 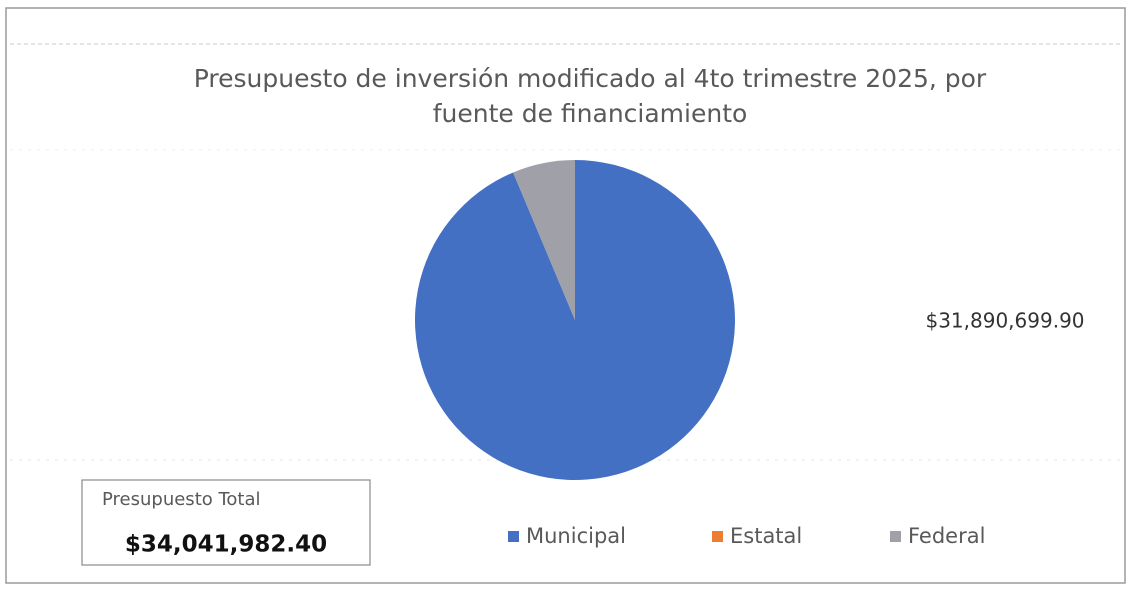 I want to click on legend-label: Municipal, so click(x=576, y=536).